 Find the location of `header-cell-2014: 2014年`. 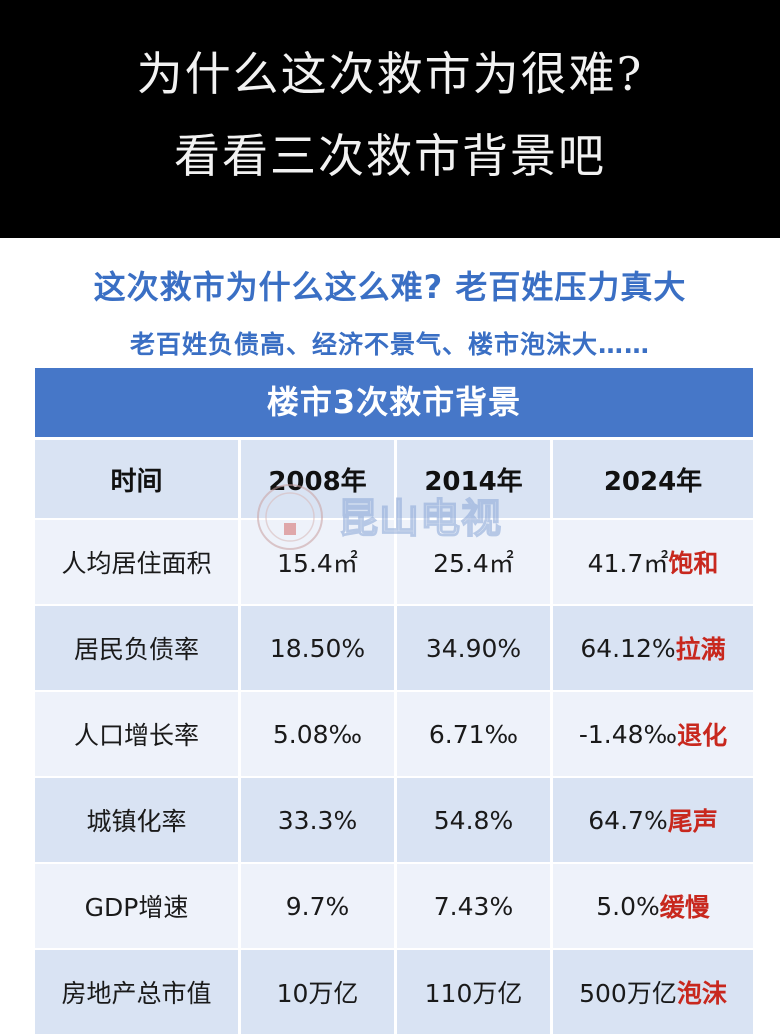

header-cell-2014: 2014年 is located at coordinates (473, 479).